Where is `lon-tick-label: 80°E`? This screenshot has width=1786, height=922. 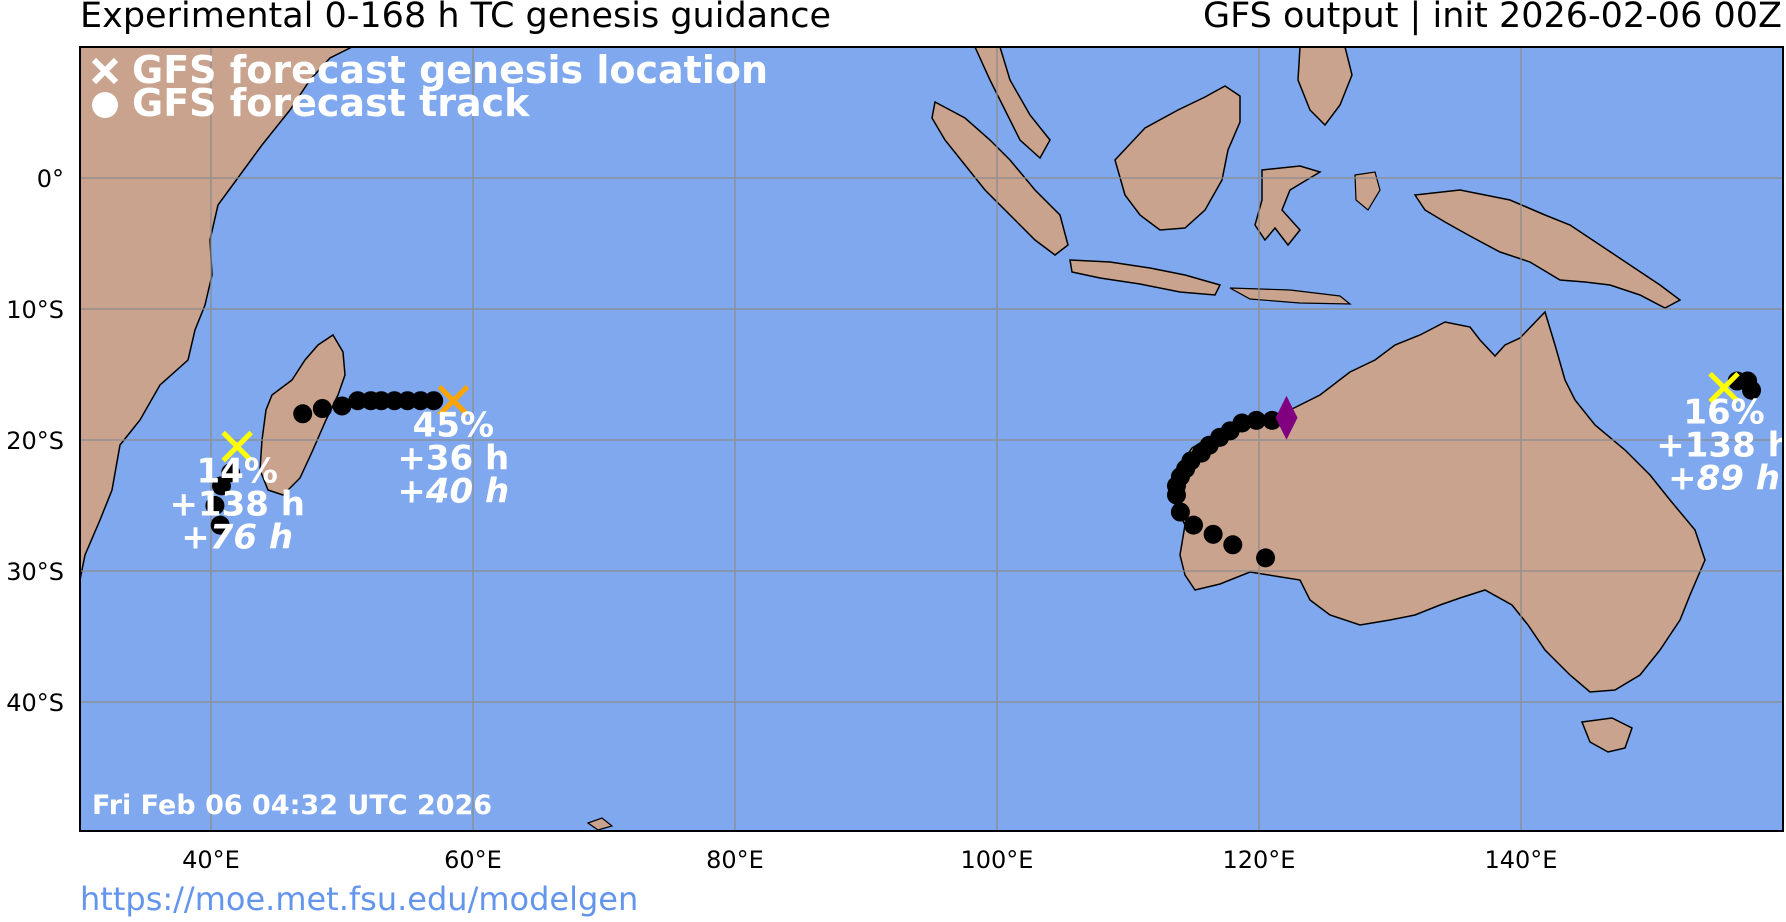
lon-tick-label: 80°E is located at coordinates (735, 860).